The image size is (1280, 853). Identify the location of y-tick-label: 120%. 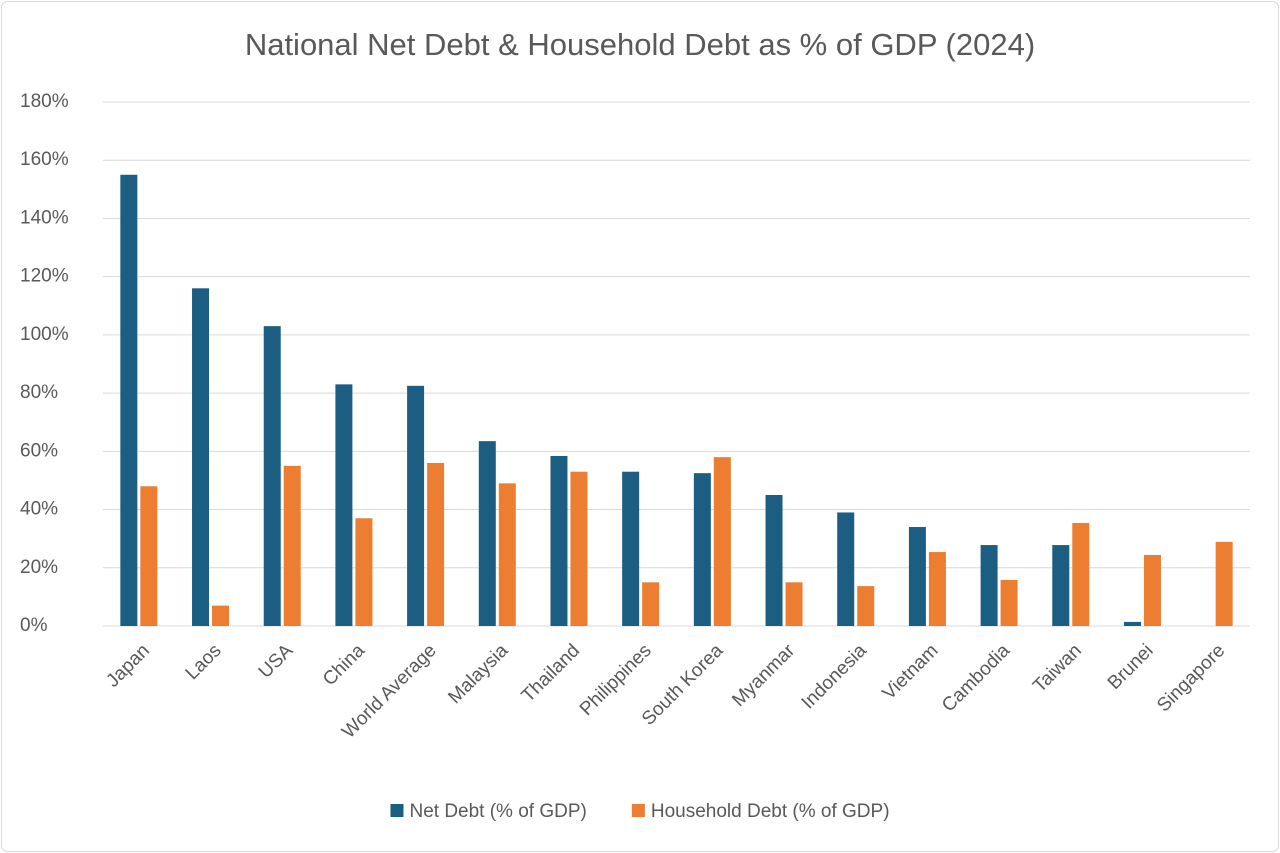
(44, 276).